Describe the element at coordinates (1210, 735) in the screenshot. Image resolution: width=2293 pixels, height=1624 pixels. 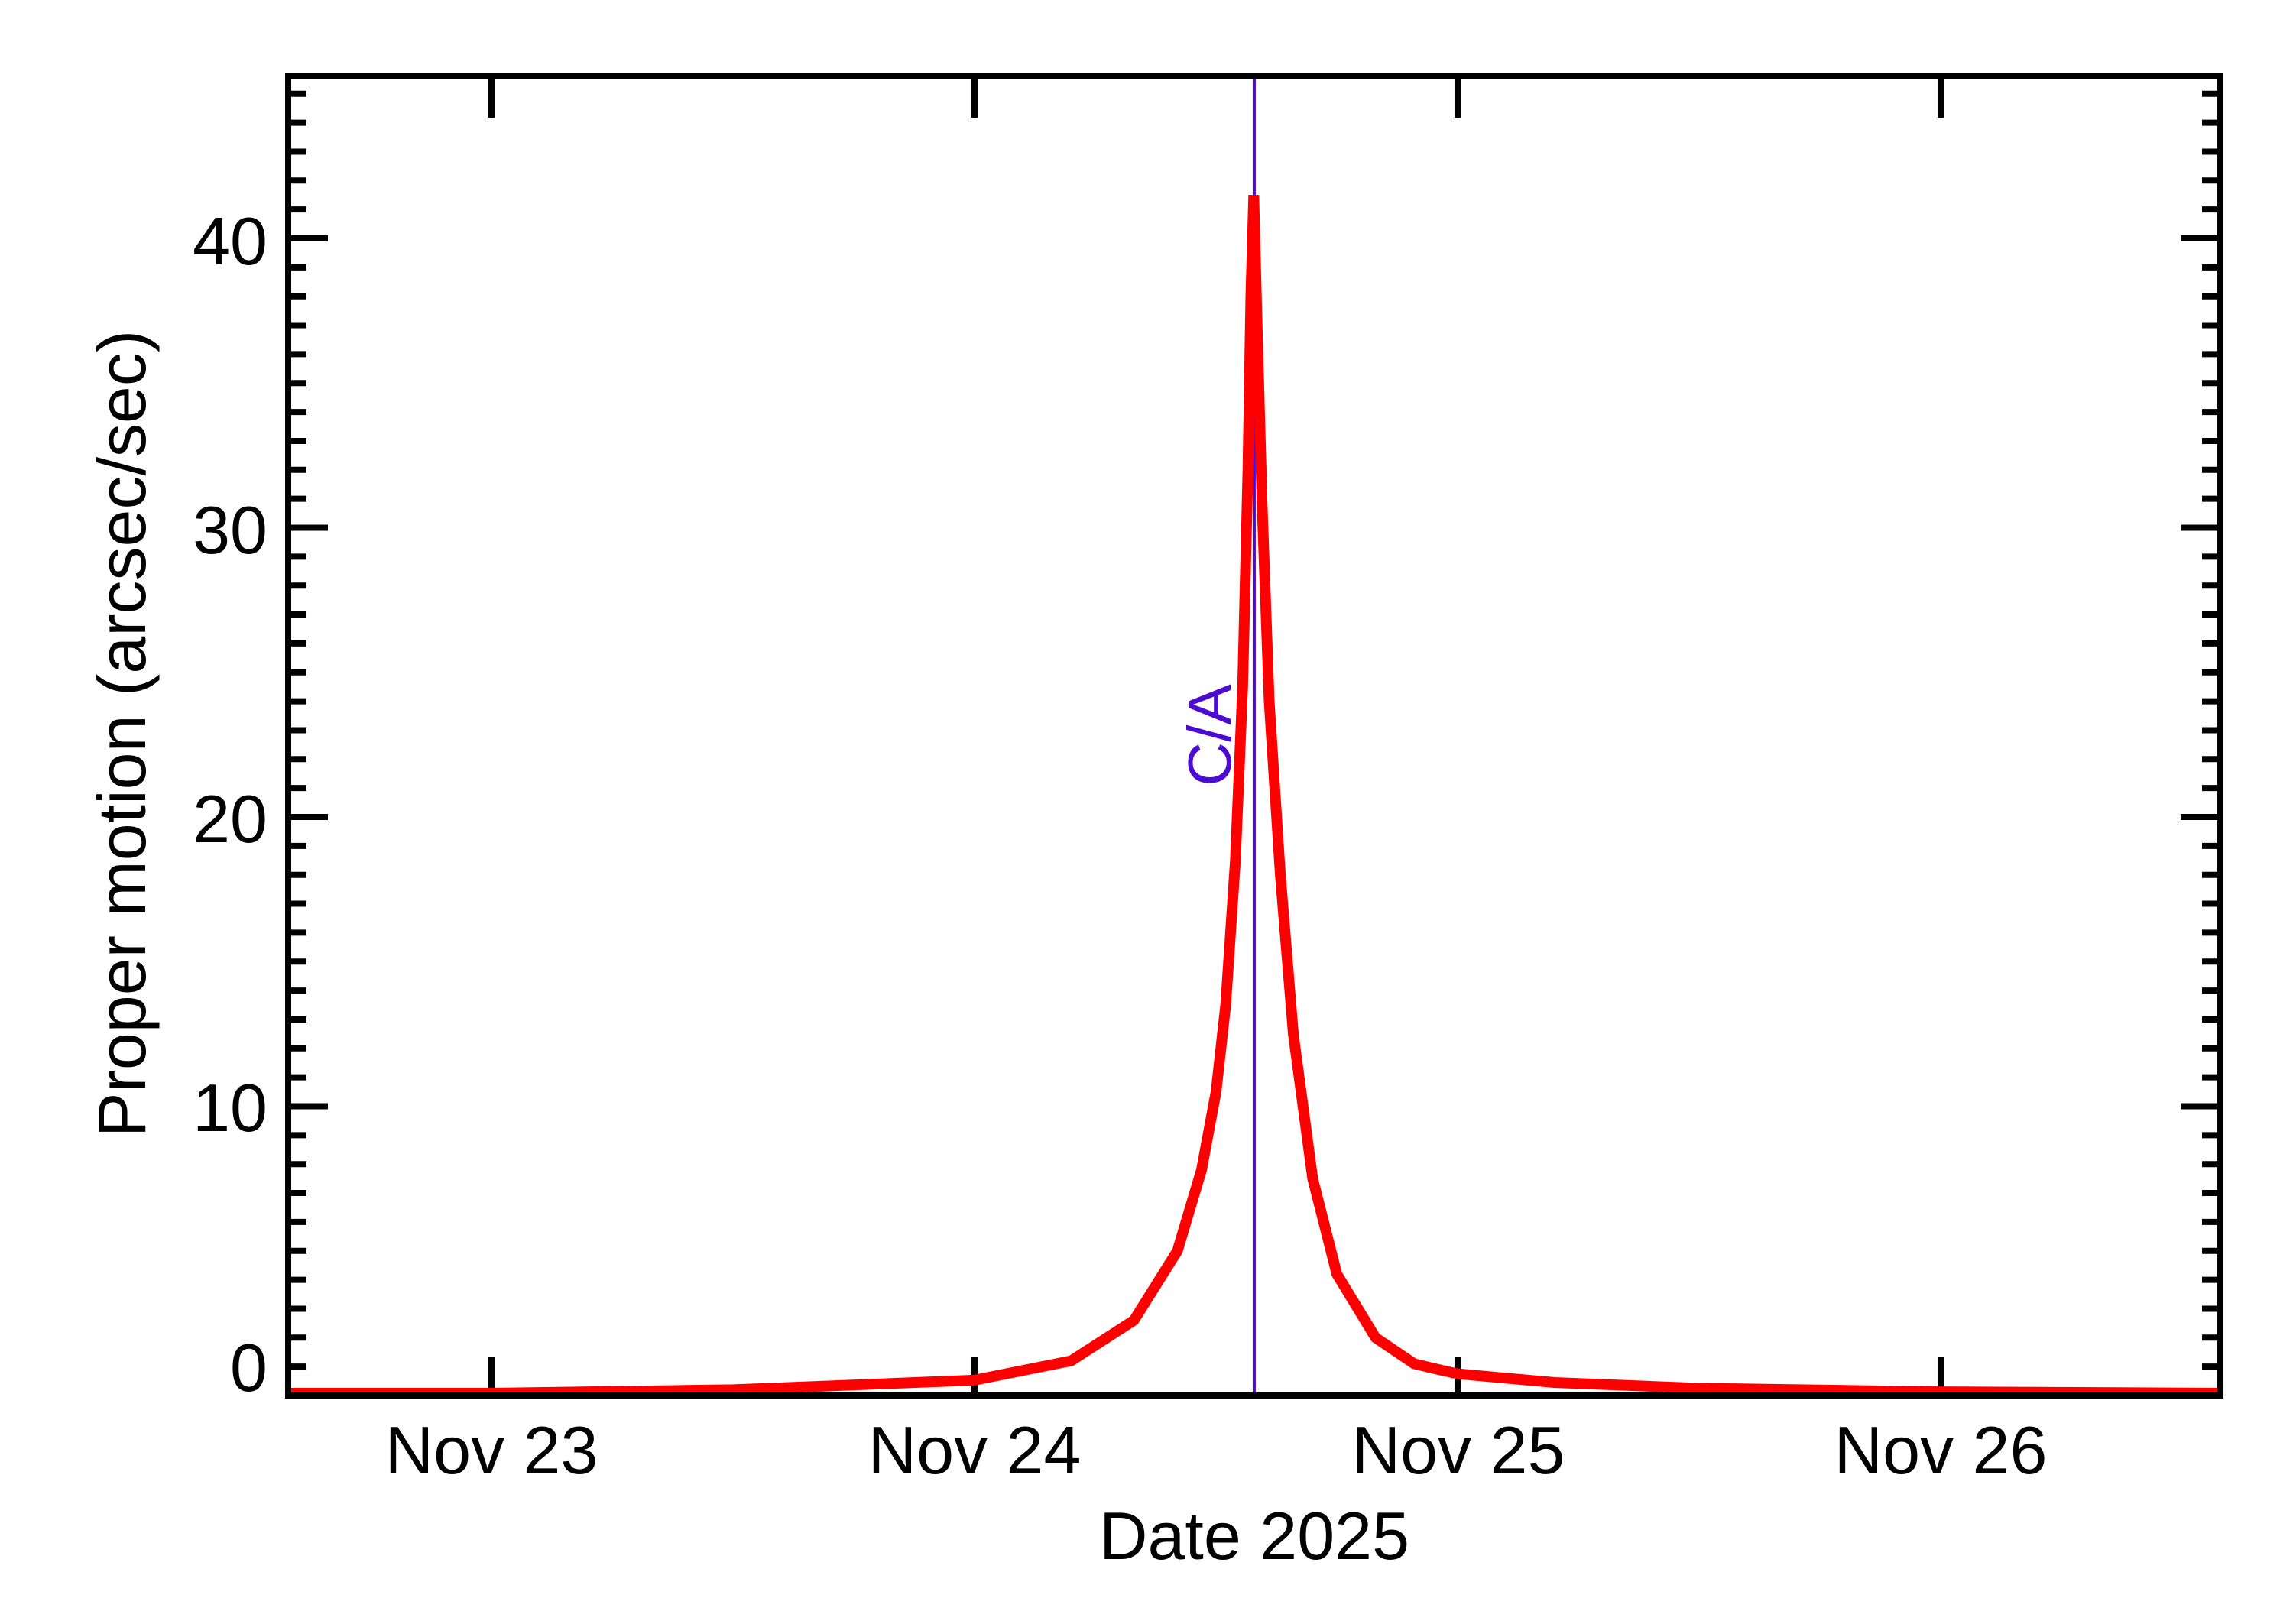
I see `close-approach-label: C/A` at that location.